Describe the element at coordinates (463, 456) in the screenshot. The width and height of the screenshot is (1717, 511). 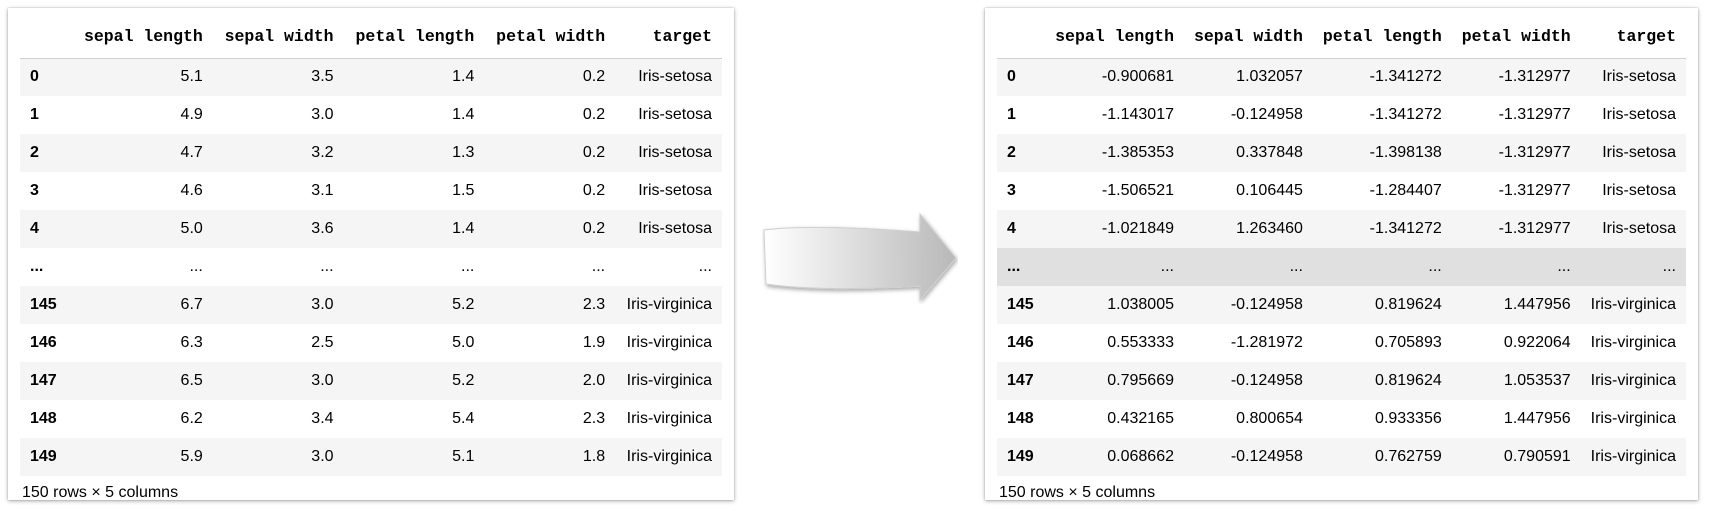
I see `table-cell: 5.1` at that location.